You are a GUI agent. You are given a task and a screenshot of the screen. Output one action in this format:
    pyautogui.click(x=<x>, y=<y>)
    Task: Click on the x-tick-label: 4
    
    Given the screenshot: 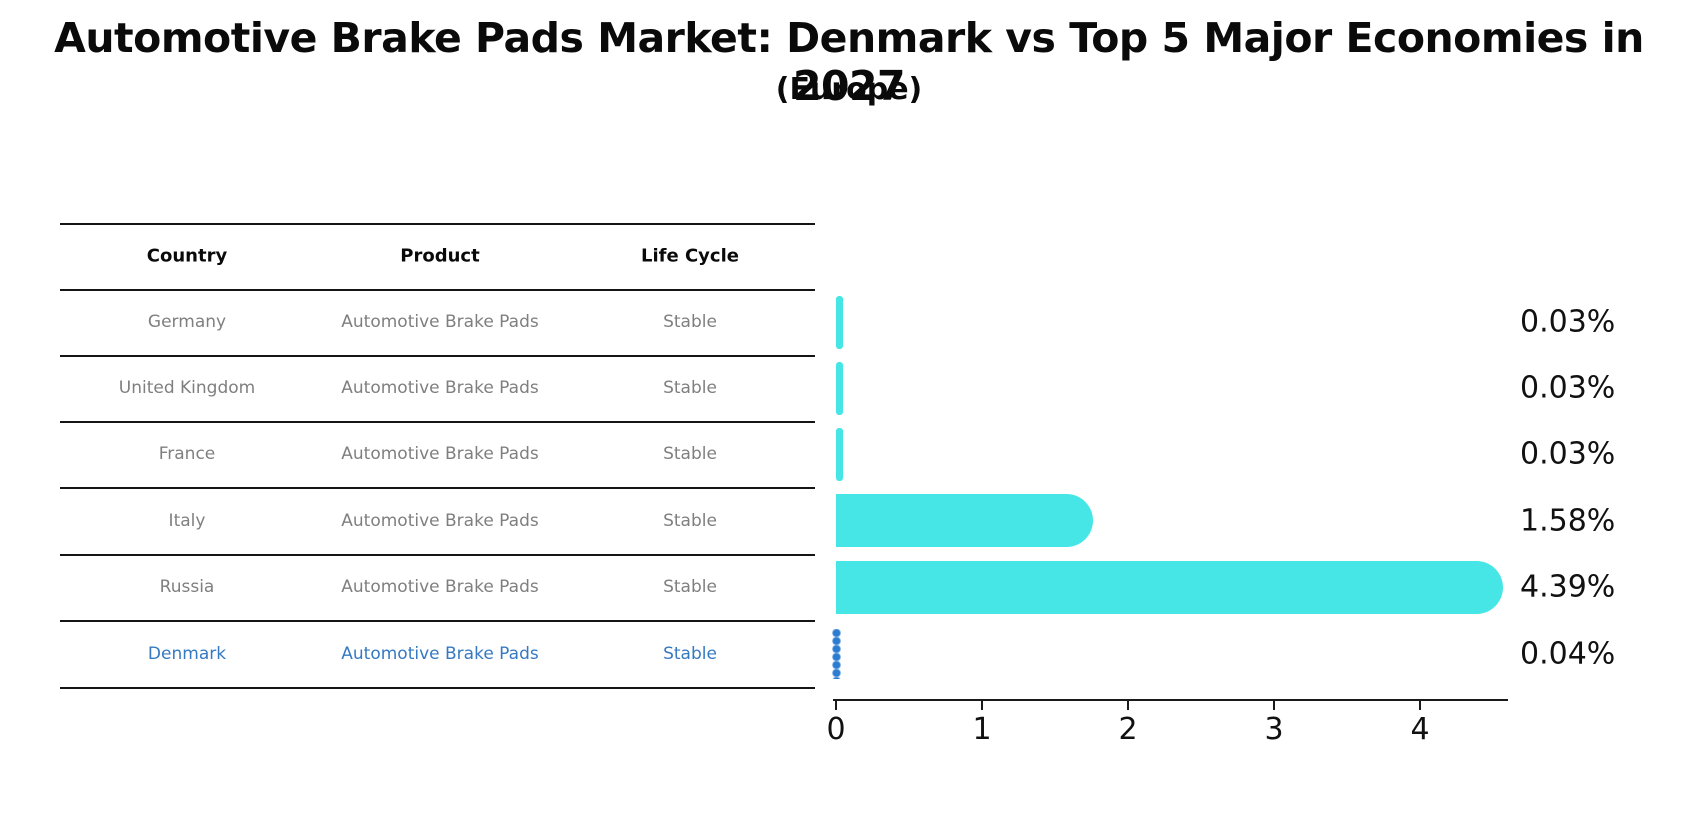 What is the action you would take?
    pyautogui.click(x=1420, y=729)
    